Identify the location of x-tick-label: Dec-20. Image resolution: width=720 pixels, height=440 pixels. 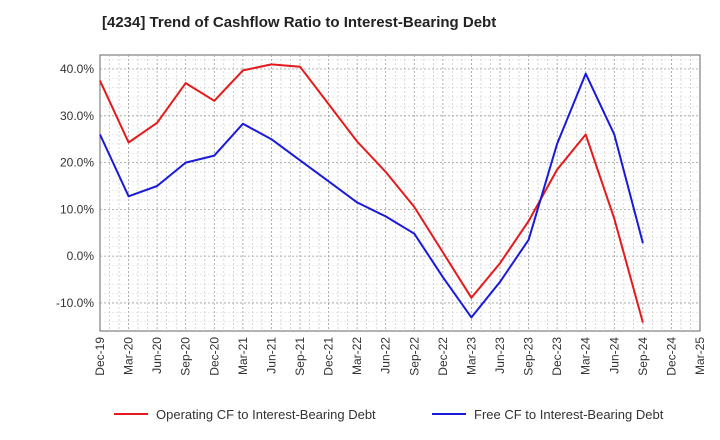
(214, 356).